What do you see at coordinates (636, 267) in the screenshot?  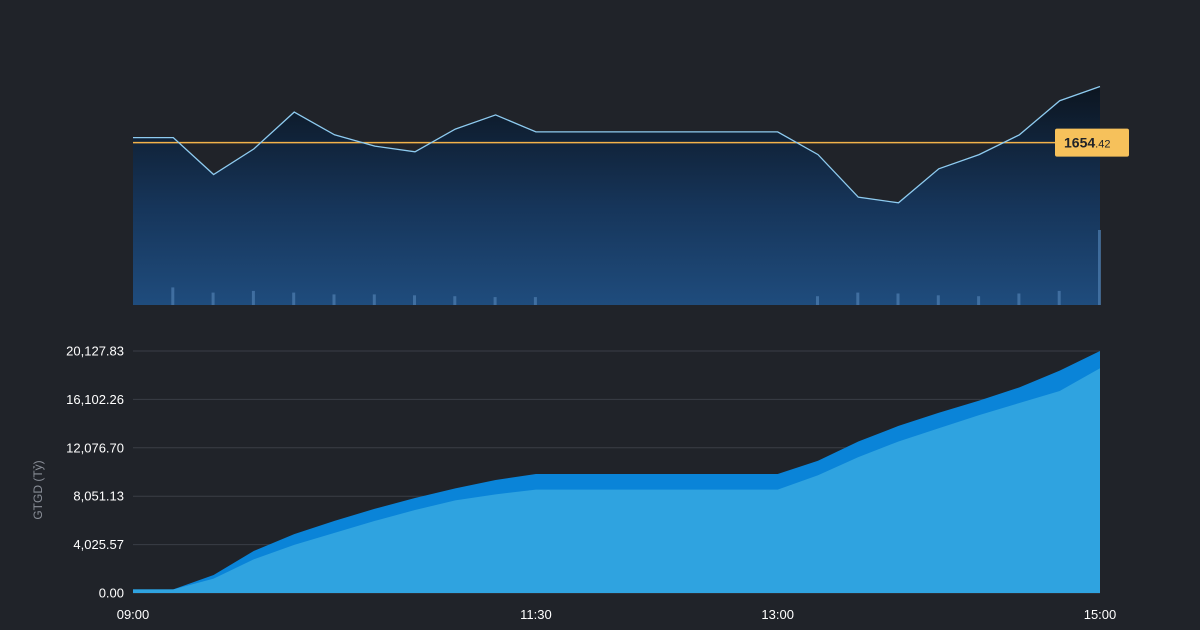 I see `volume-bars` at bounding box center [636, 267].